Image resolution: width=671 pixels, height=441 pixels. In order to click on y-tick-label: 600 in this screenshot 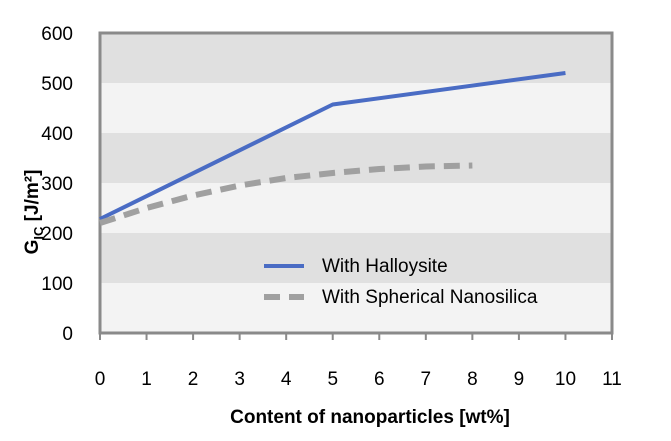, I will do `click(57, 34)`.